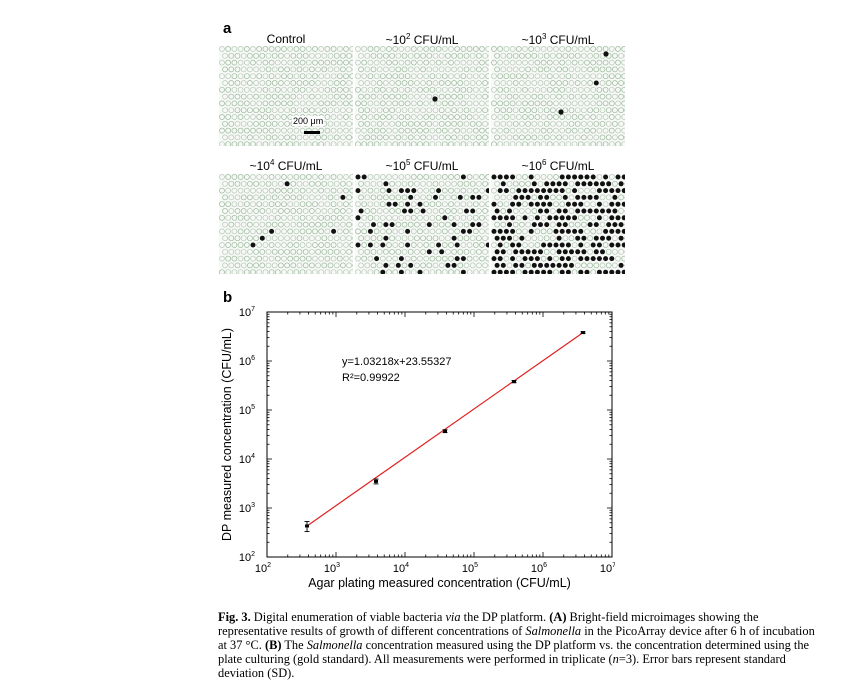 This screenshot has height=694, width=864. I want to click on tile-label: ~103 CFU/mL, so click(558, 39).